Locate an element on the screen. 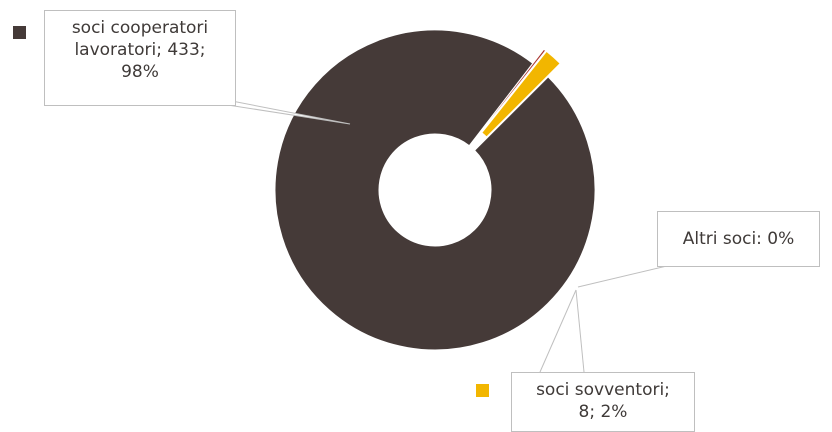  leader-line-soci-sovventori-a is located at coordinates (558, 331).